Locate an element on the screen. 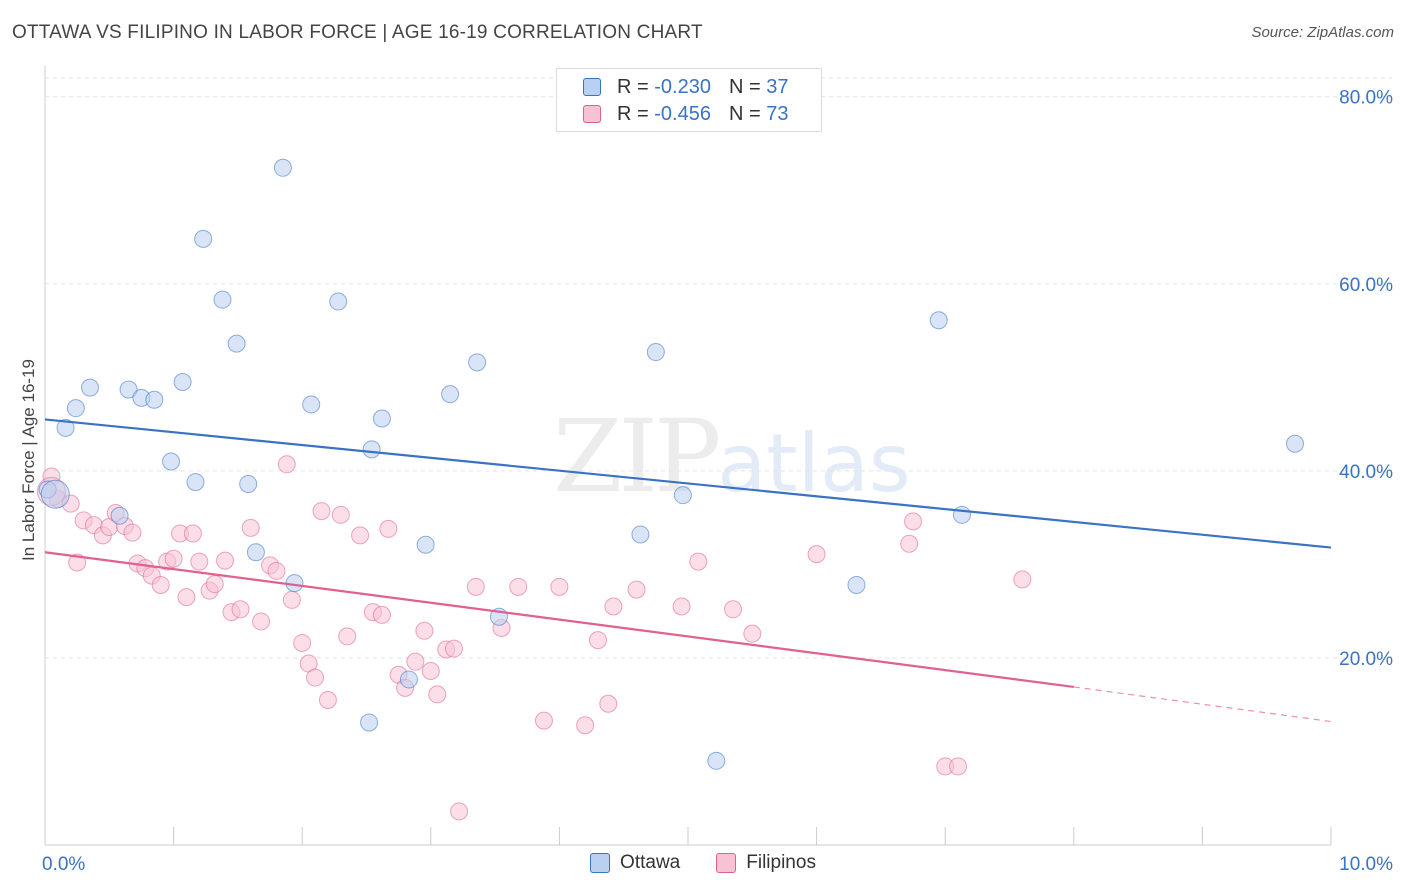 This screenshot has height=892, width=1406. ottawa-trend-line is located at coordinates (688, 483).